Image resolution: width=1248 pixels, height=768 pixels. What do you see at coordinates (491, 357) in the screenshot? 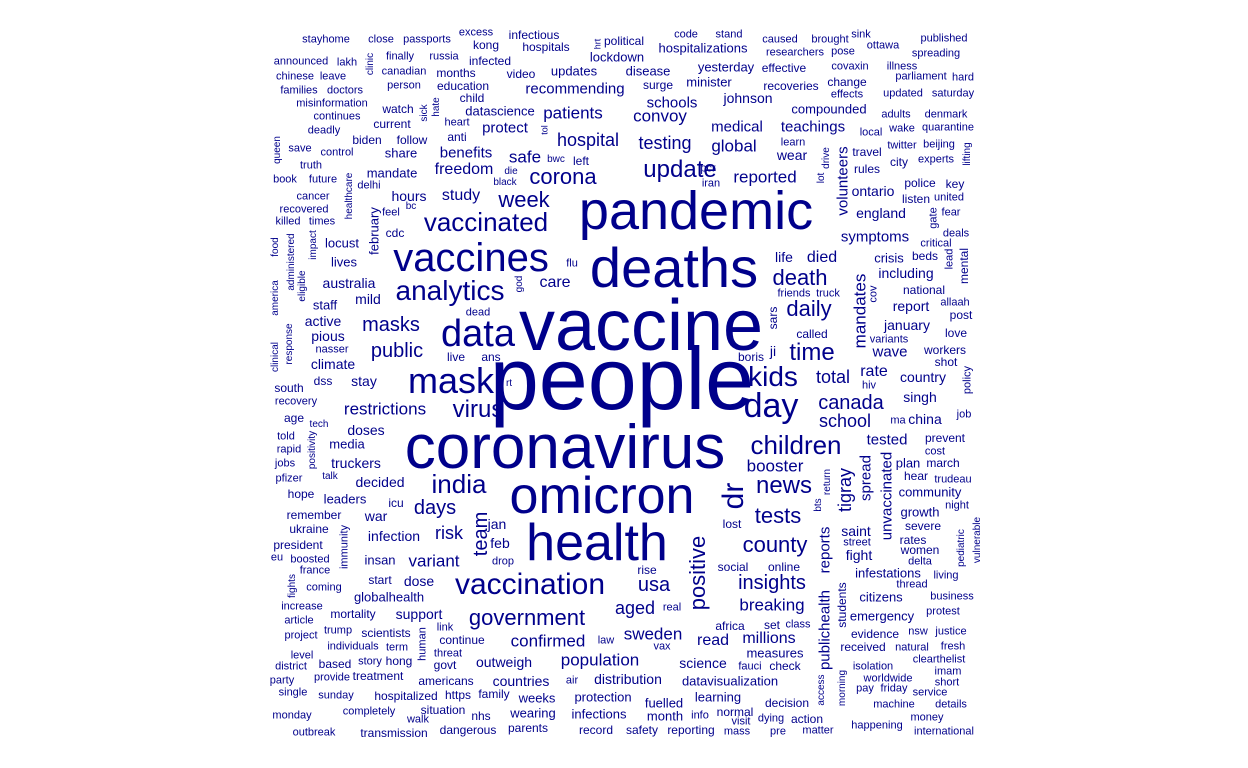
I see `word-ans: ans` at bounding box center [491, 357].